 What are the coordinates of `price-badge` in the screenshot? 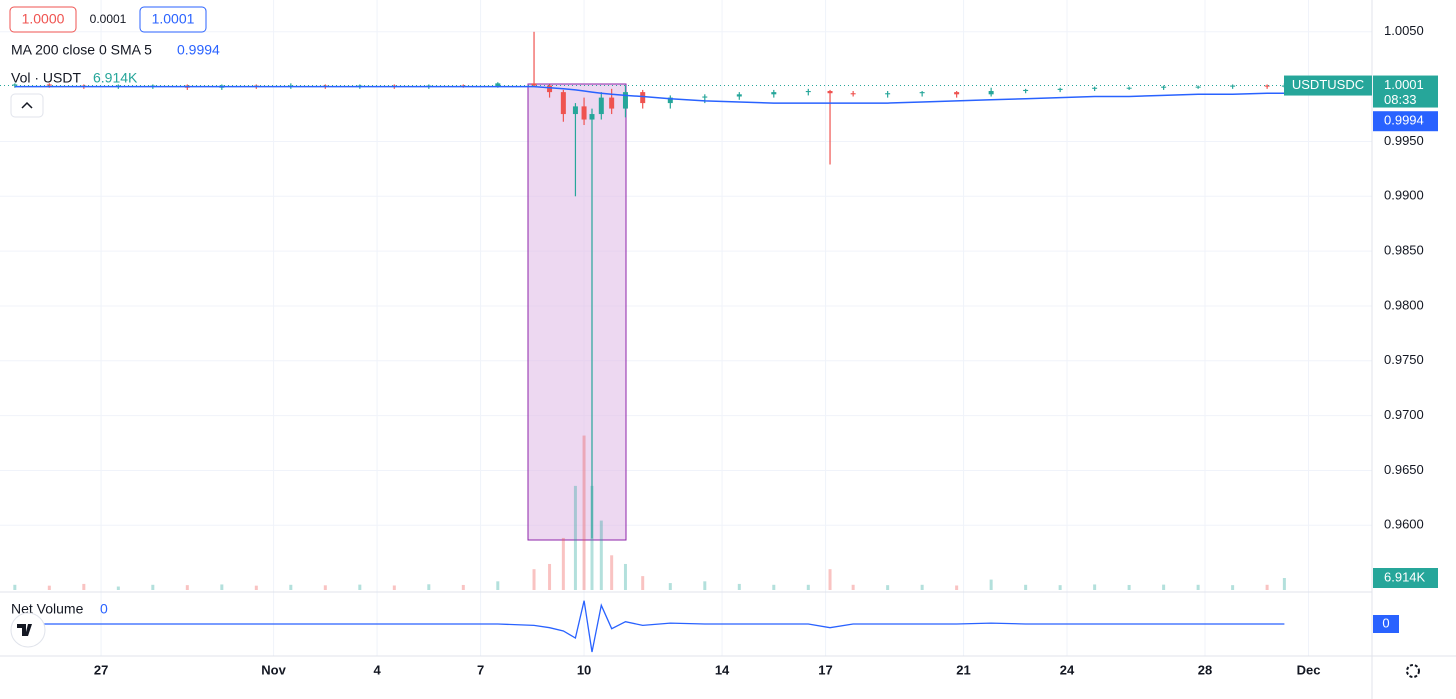 It's located at (1405, 91).